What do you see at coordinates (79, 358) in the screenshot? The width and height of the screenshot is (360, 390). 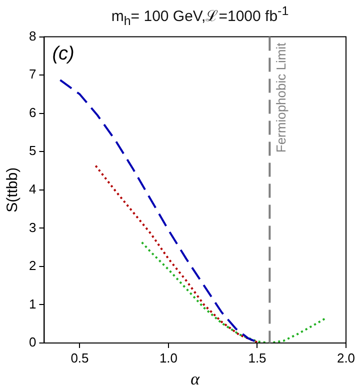 I see `x-tick-label: 0.5` at bounding box center [79, 358].